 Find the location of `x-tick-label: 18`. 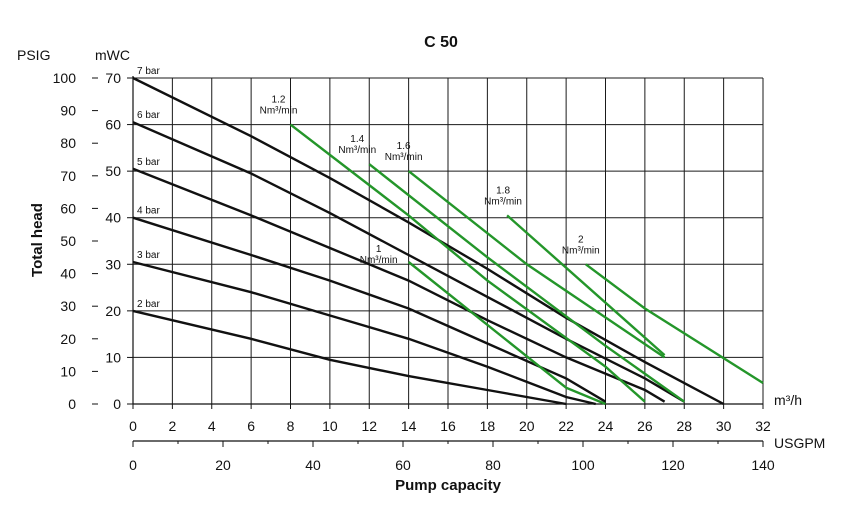

x-tick-label: 18 is located at coordinates (488, 426).